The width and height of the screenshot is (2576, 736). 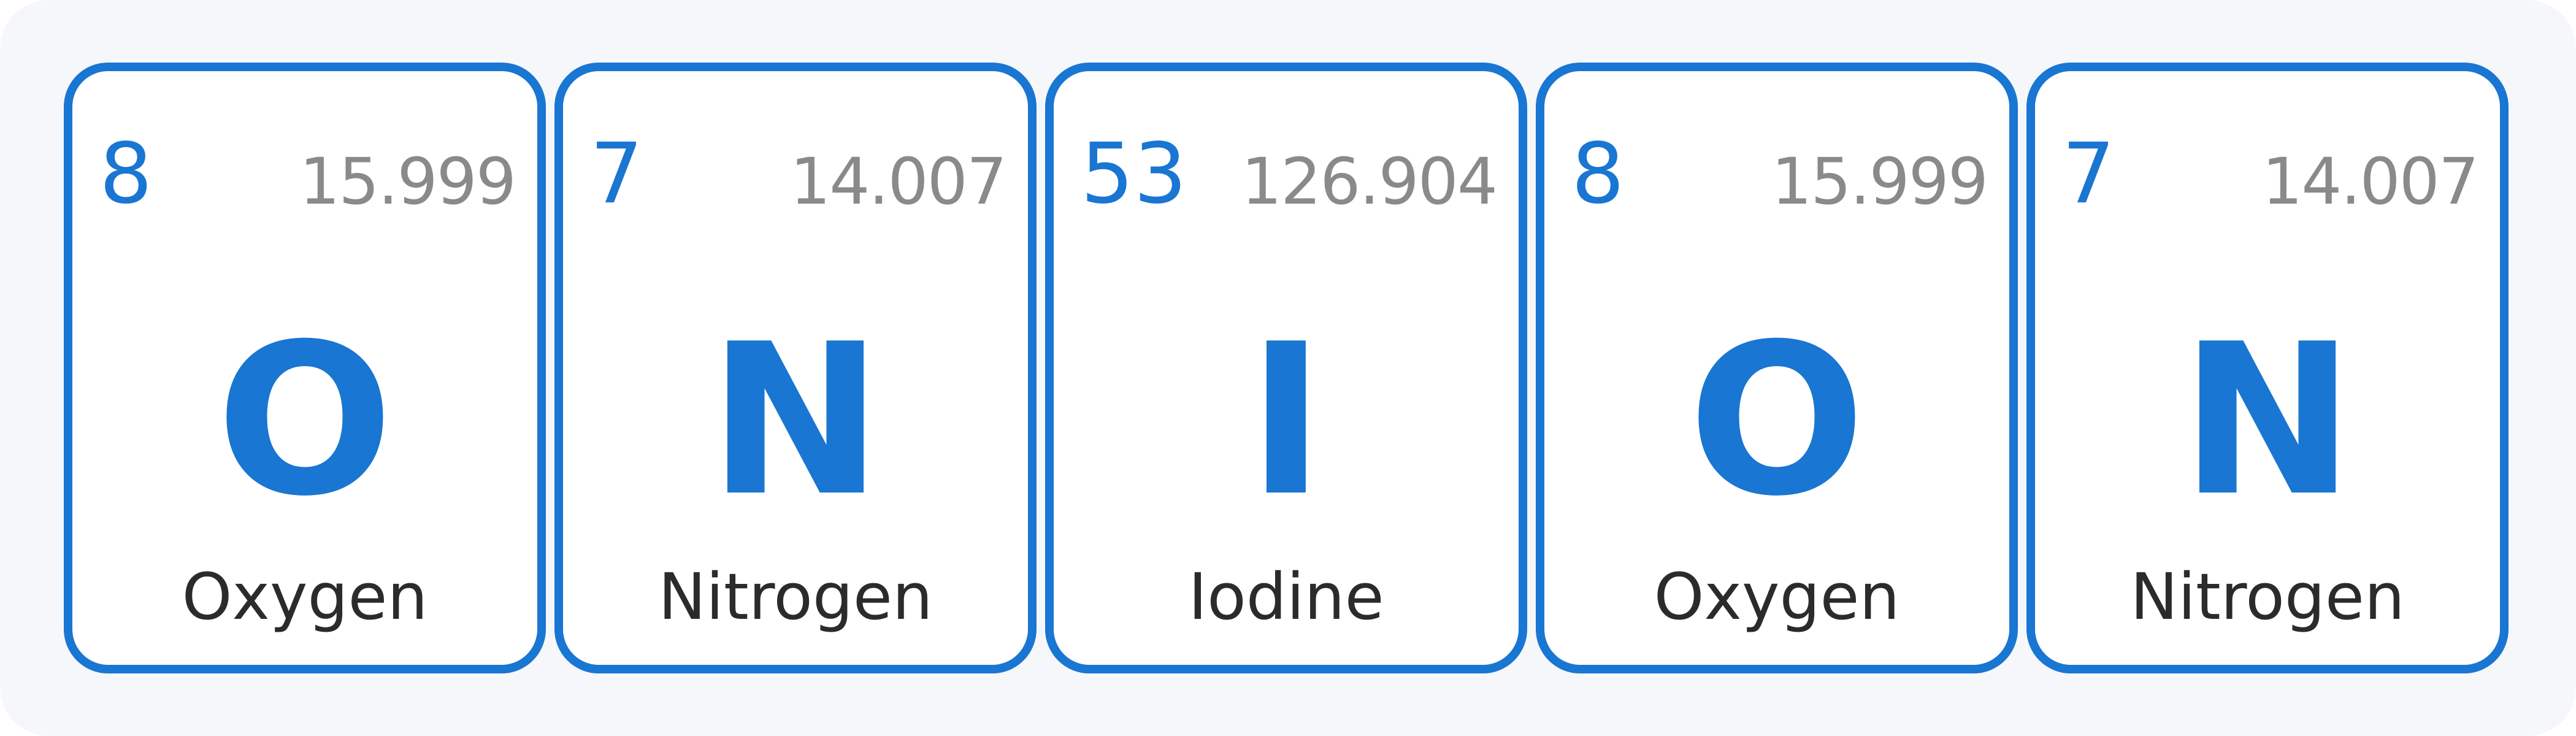 What do you see at coordinates (1286, 596) in the screenshot?
I see `element-name: Iodine` at bounding box center [1286, 596].